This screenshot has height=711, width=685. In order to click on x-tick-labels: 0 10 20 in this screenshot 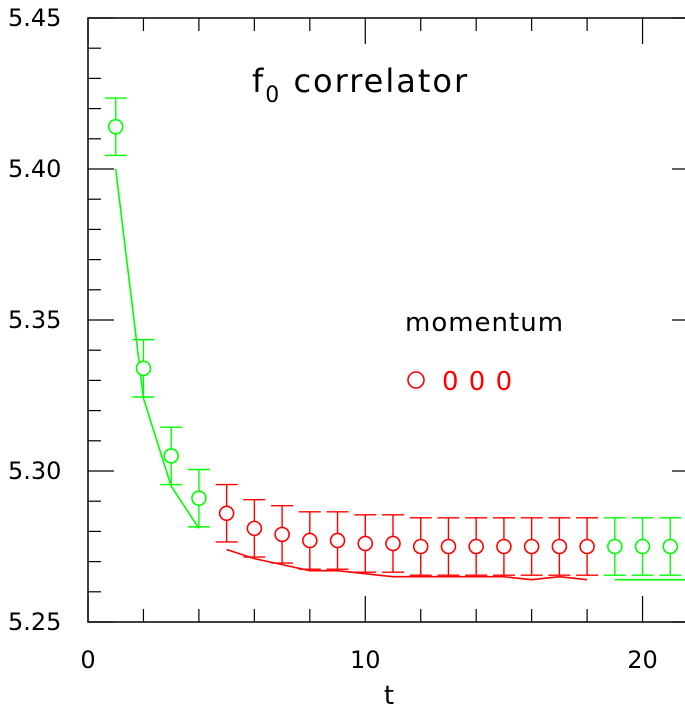, I will do `click(368, 660)`.